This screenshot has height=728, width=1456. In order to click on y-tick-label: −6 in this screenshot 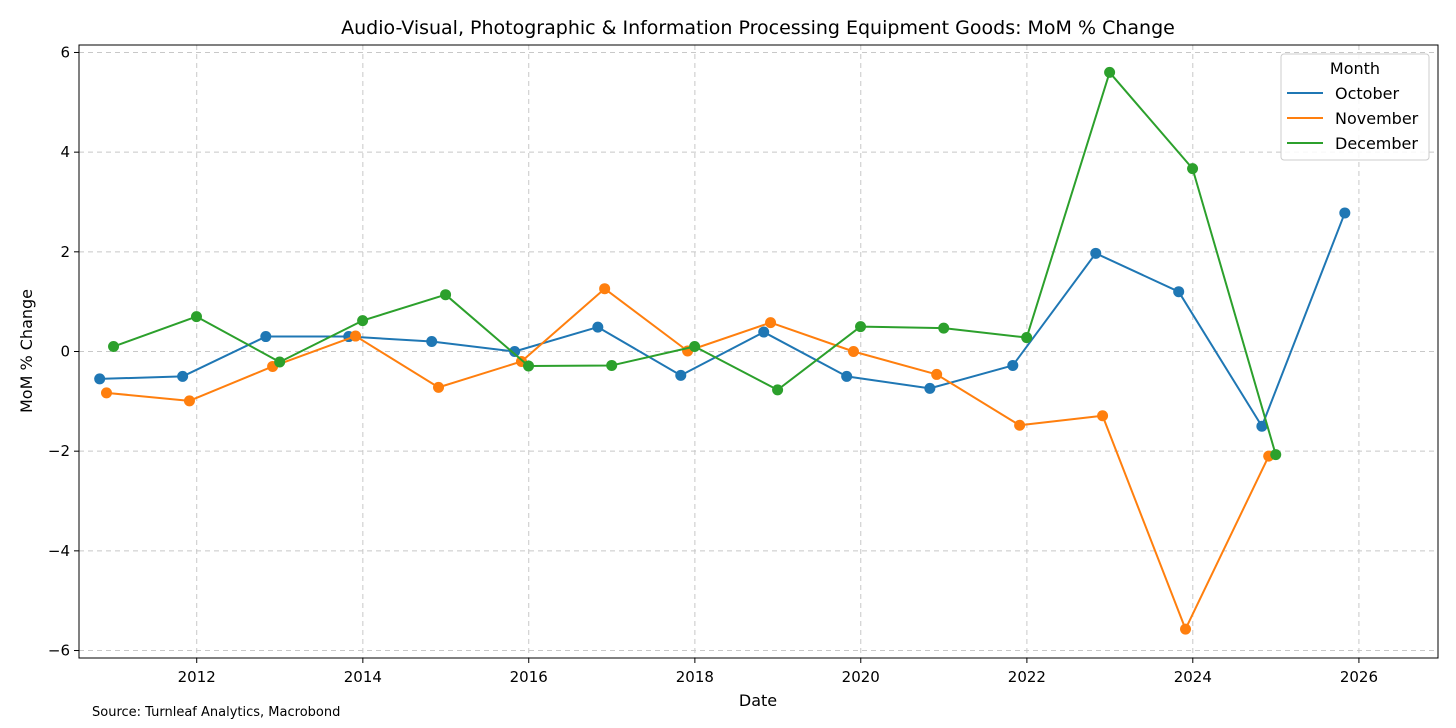, I will do `click(59, 651)`.